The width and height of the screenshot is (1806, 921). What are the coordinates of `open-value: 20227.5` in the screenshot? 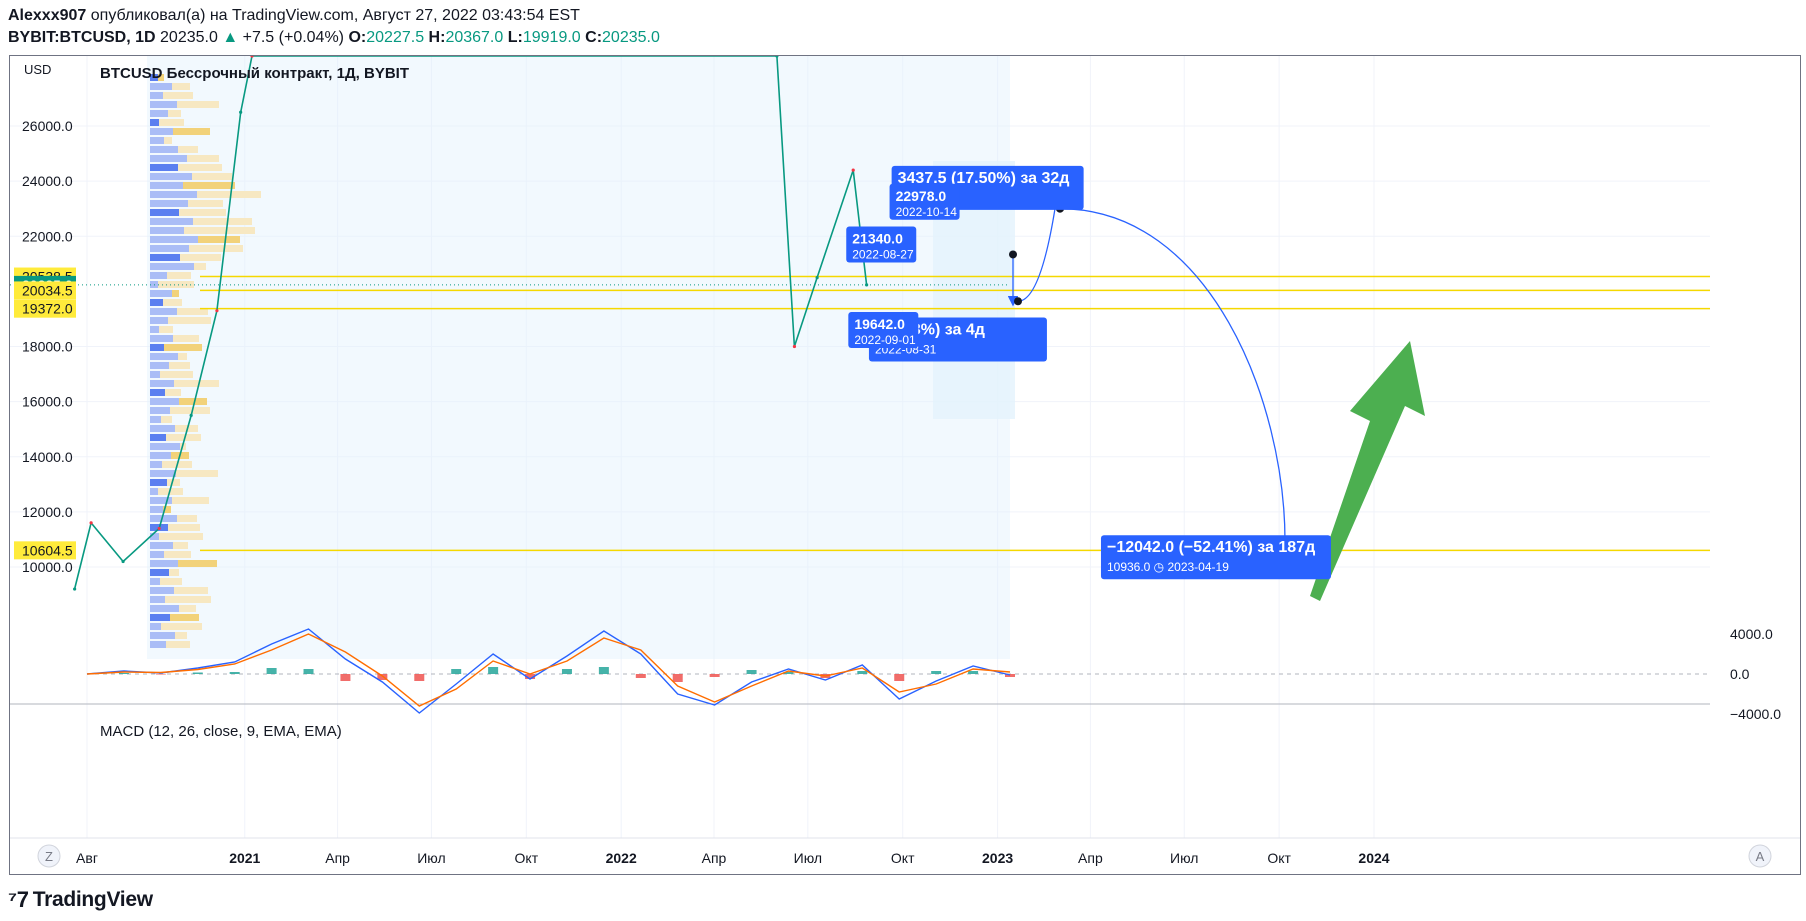 It's located at (395, 37).